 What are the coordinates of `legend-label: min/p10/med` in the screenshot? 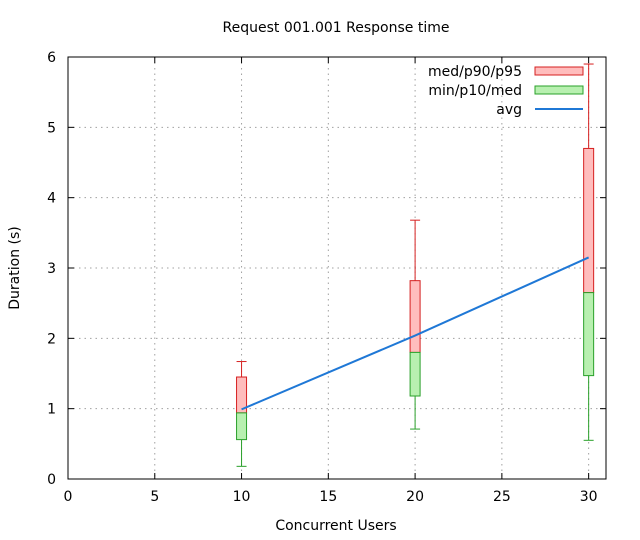 It's located at (475, 91).